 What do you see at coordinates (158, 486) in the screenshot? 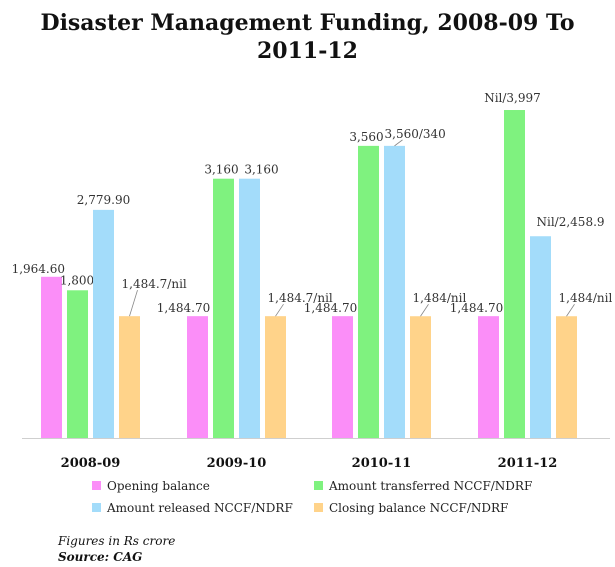
I see `legend-label: Opening balance` at bounding box center [158, 486].